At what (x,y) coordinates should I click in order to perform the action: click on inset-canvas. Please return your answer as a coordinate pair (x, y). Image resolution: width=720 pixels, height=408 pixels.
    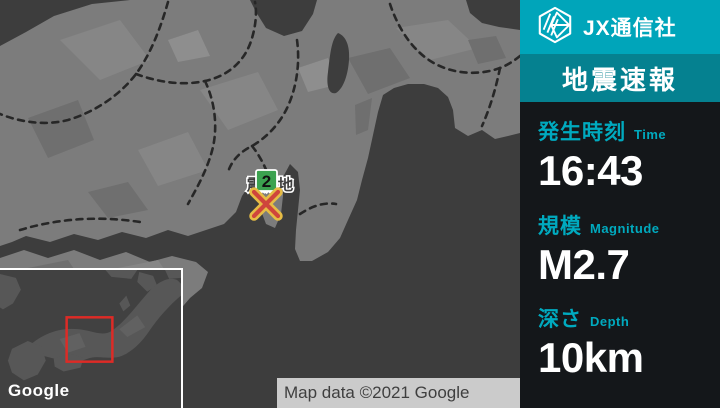
    Looking at the image, I should click on (90, 339).